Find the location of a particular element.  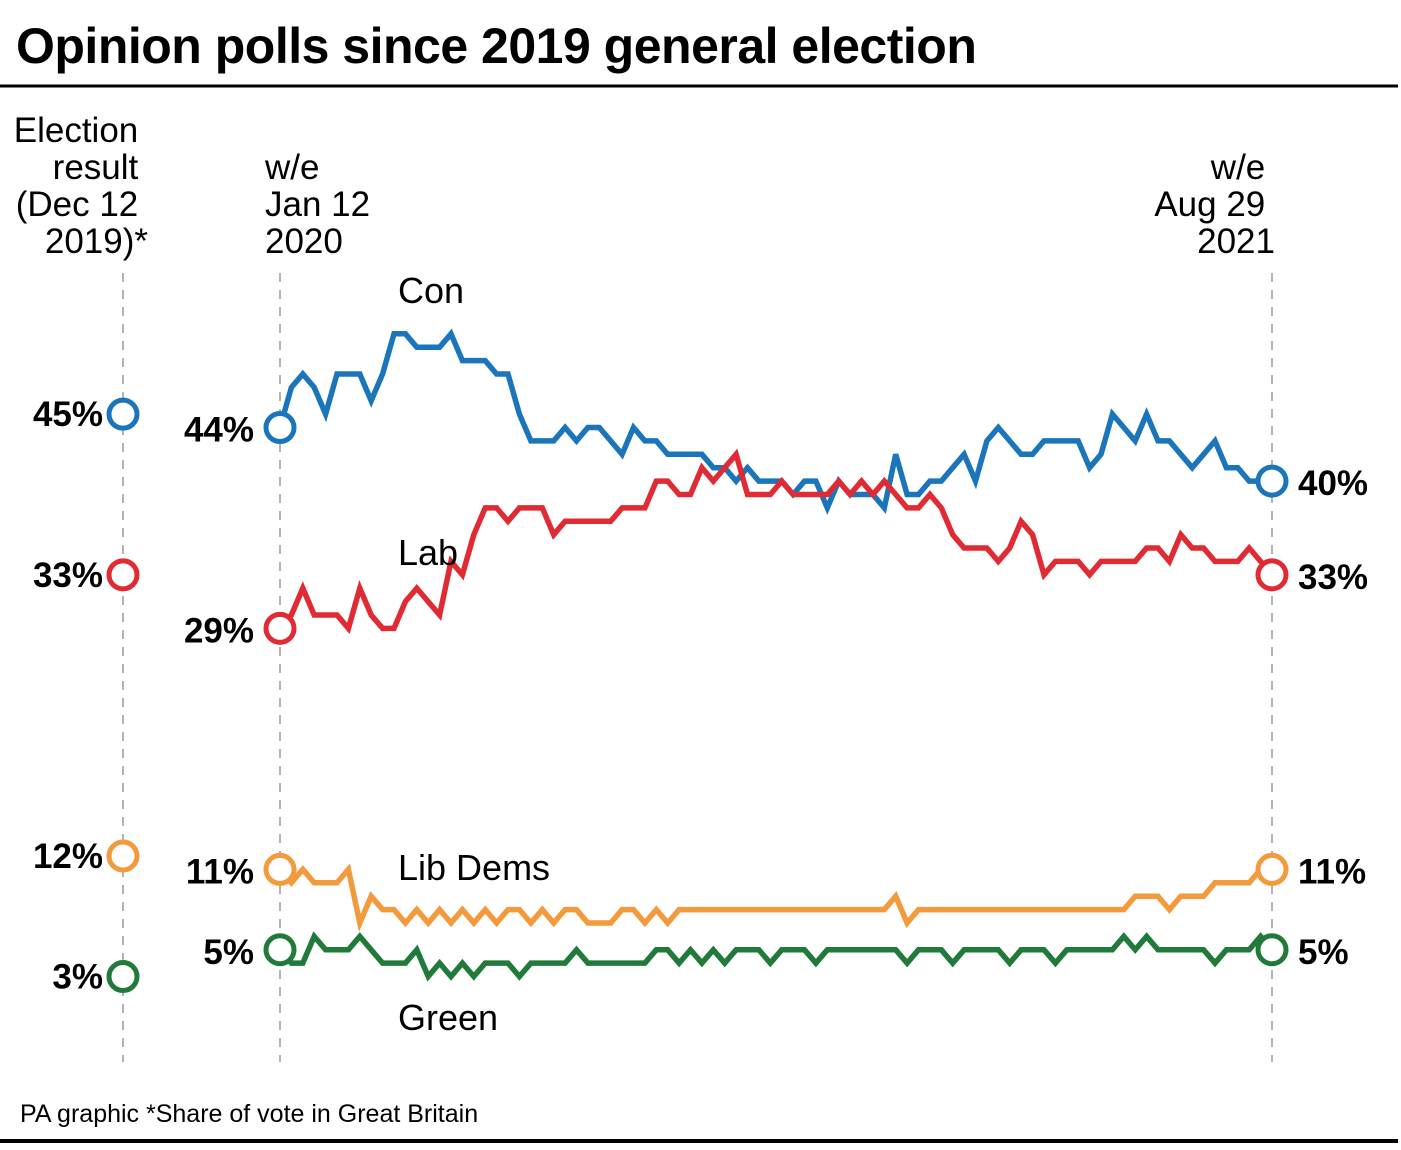

election-header: Election result (Dec 12 2019)* is located at coordinates (81, 186).